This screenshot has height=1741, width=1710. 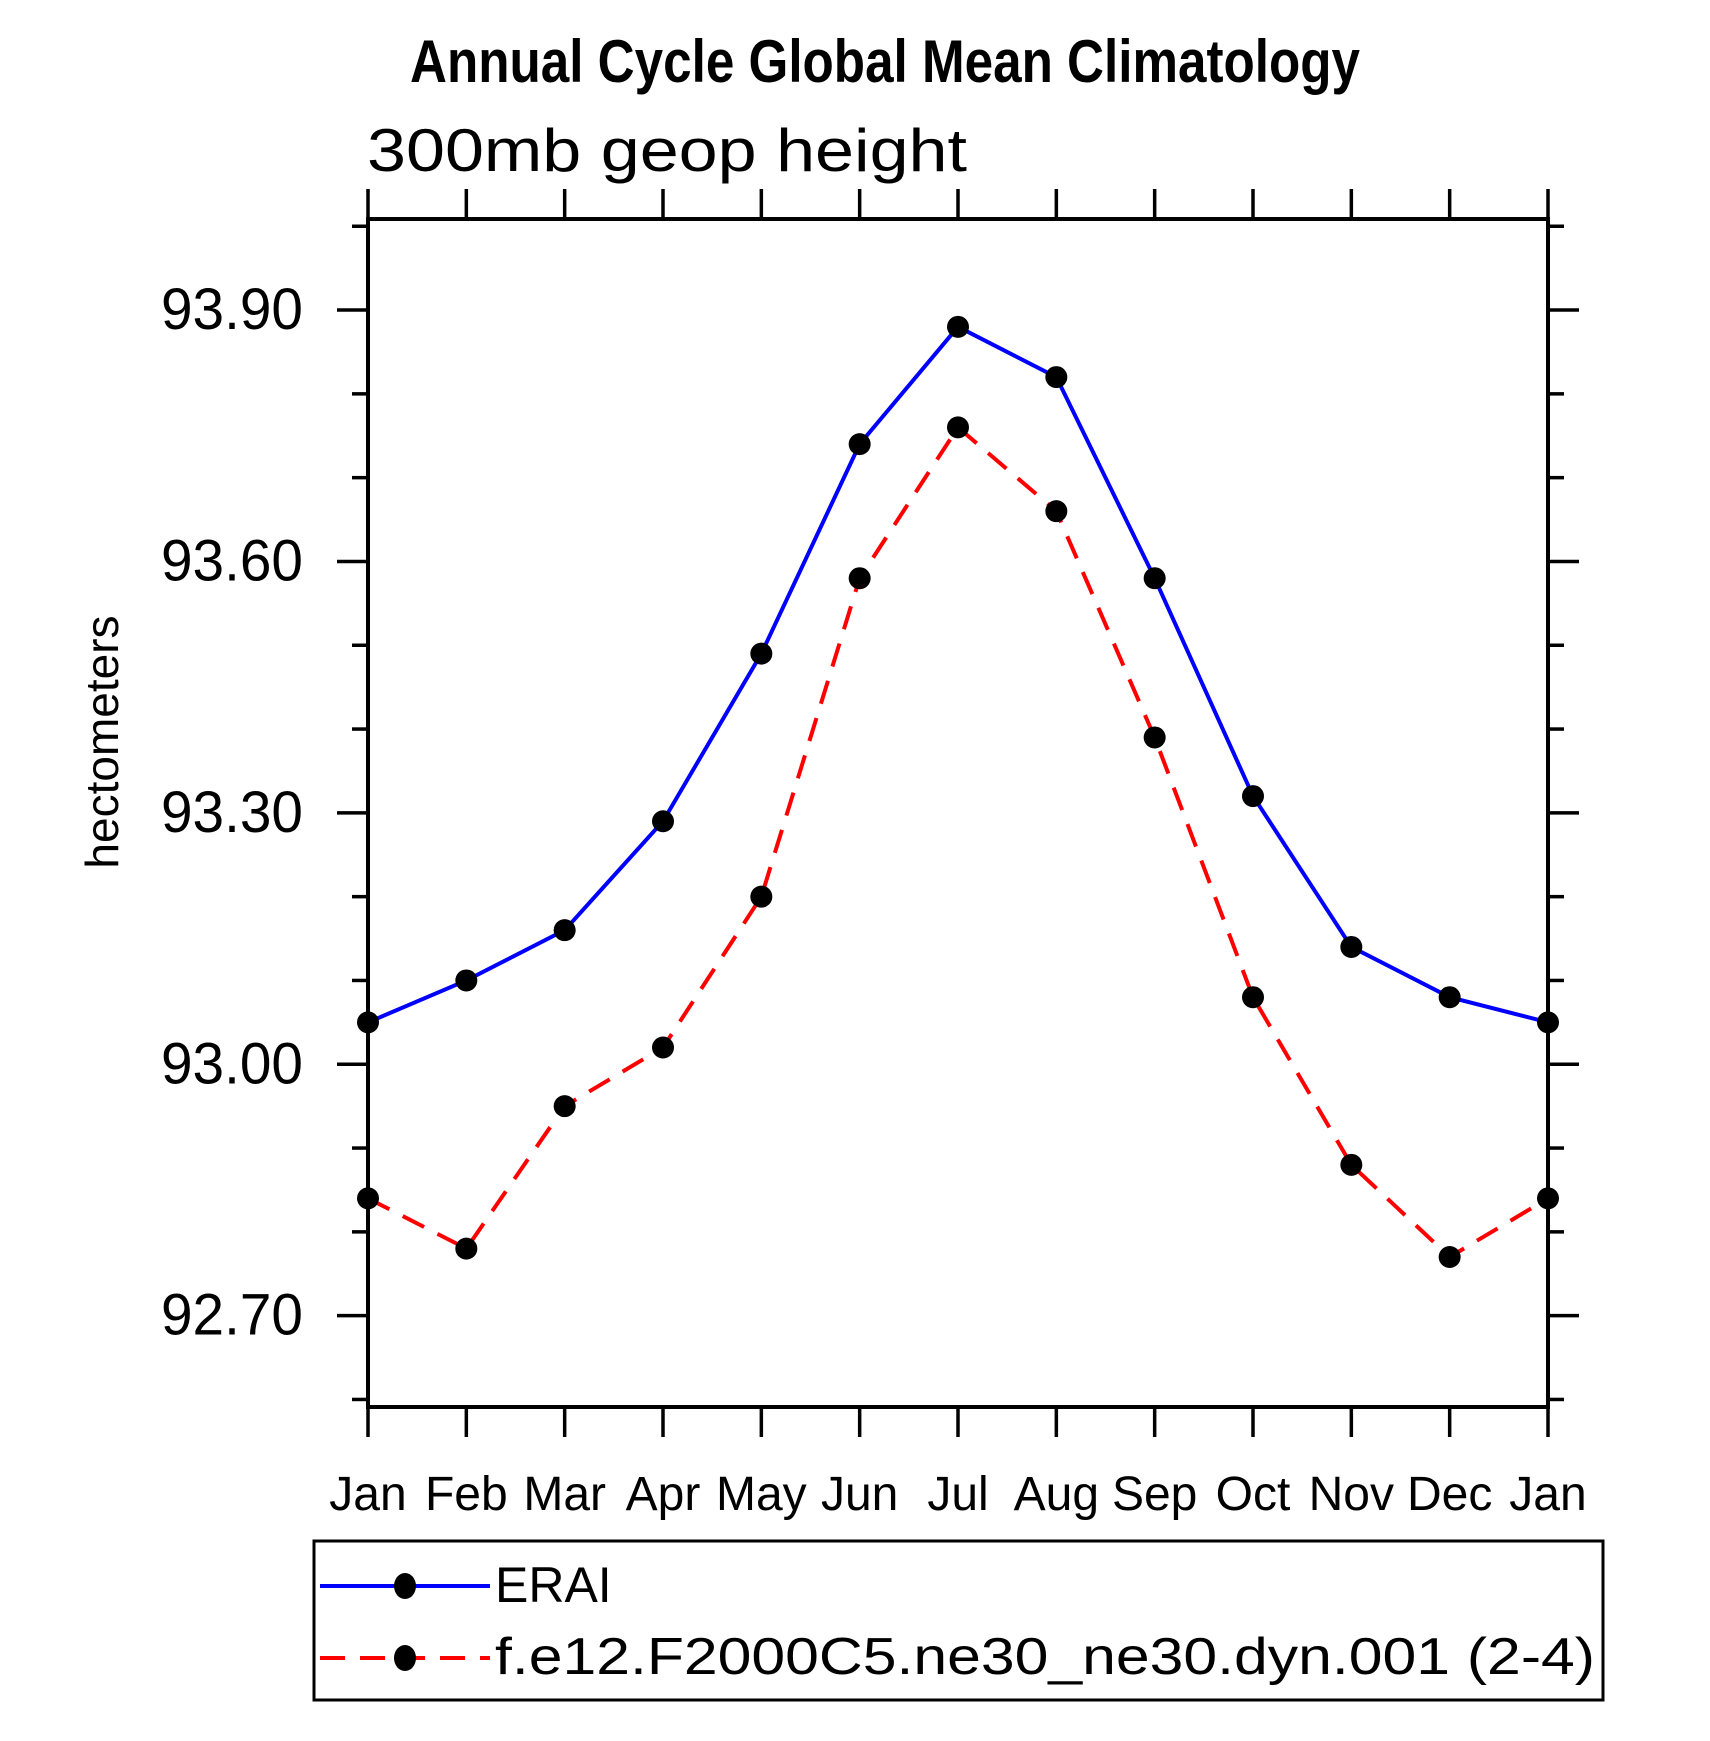 I want to click on y-tick-label: 93.60, so click(x=232, y=560).